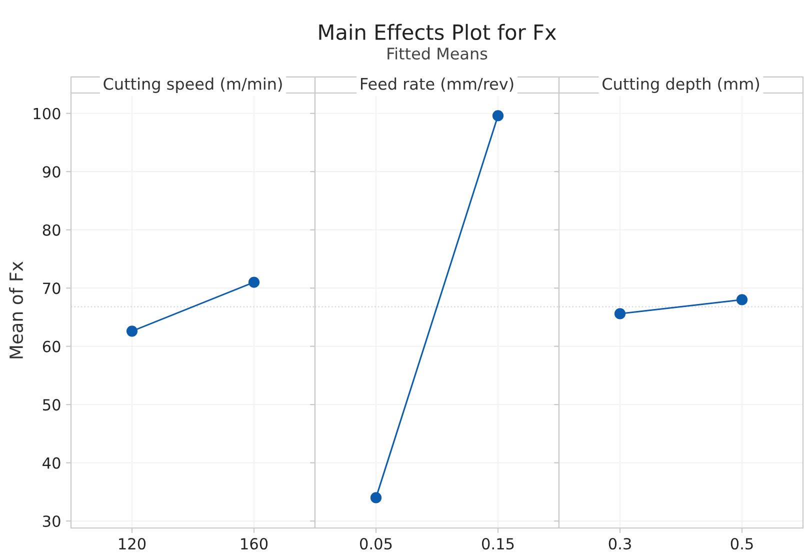 Image resolution: width=806 pixels, height=556 pixels. I want to click on y-tick-label: 30, so click(51, 521).